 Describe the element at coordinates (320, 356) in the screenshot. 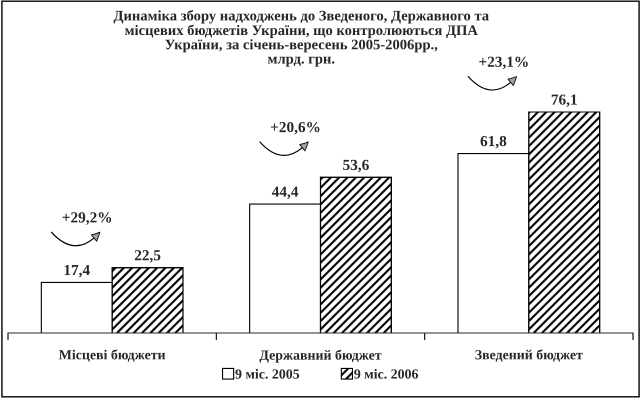

I see `x-tick-label: Державний бюджет` at that location.